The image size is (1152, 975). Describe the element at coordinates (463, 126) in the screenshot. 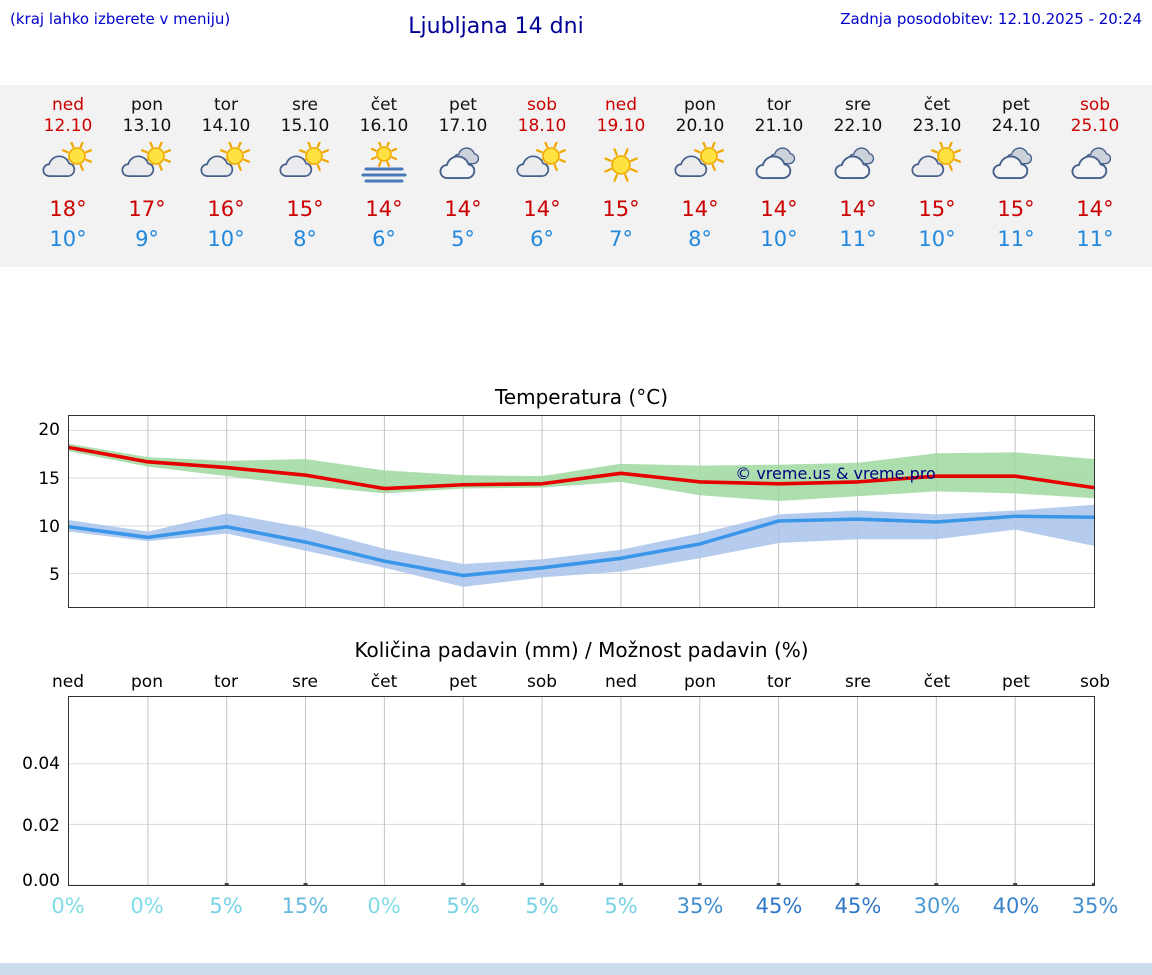

I see `day-date: 17.10` at that location.